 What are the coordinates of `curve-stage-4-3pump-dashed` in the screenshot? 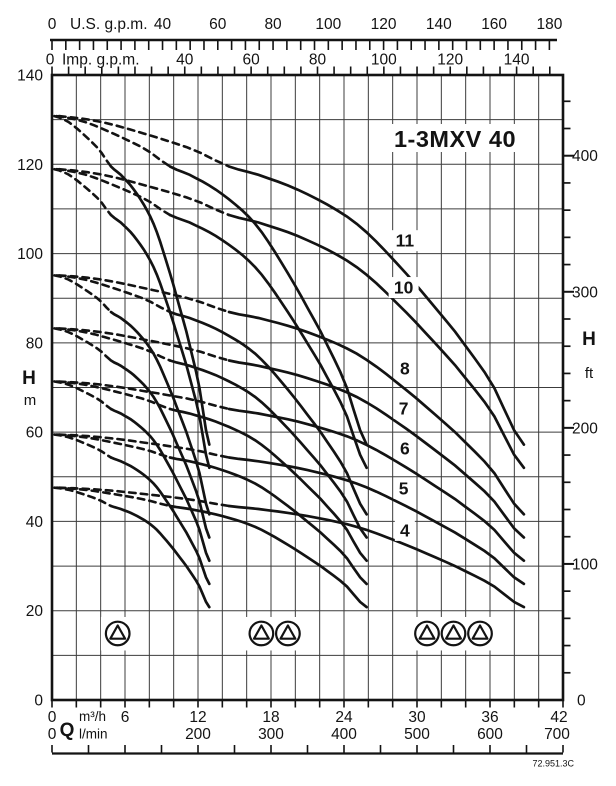 It's located at (144, 497).